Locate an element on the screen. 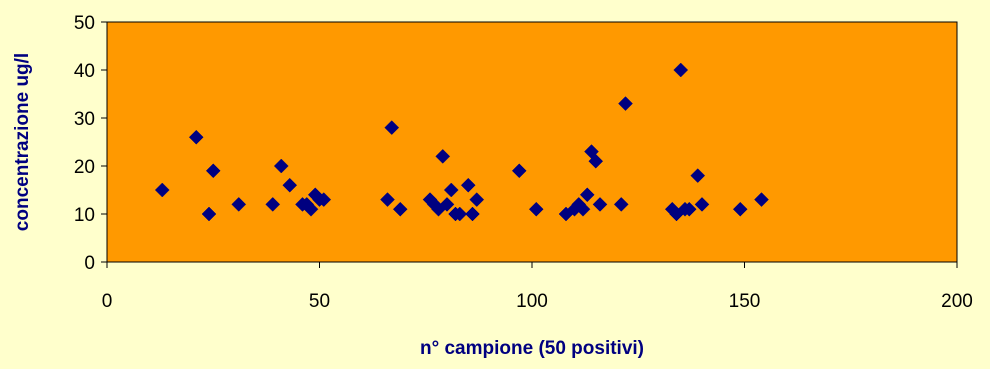 The height and width of the screenshot is (369, 990). x-tick-label: 50 is located at coordinates (319, 301).